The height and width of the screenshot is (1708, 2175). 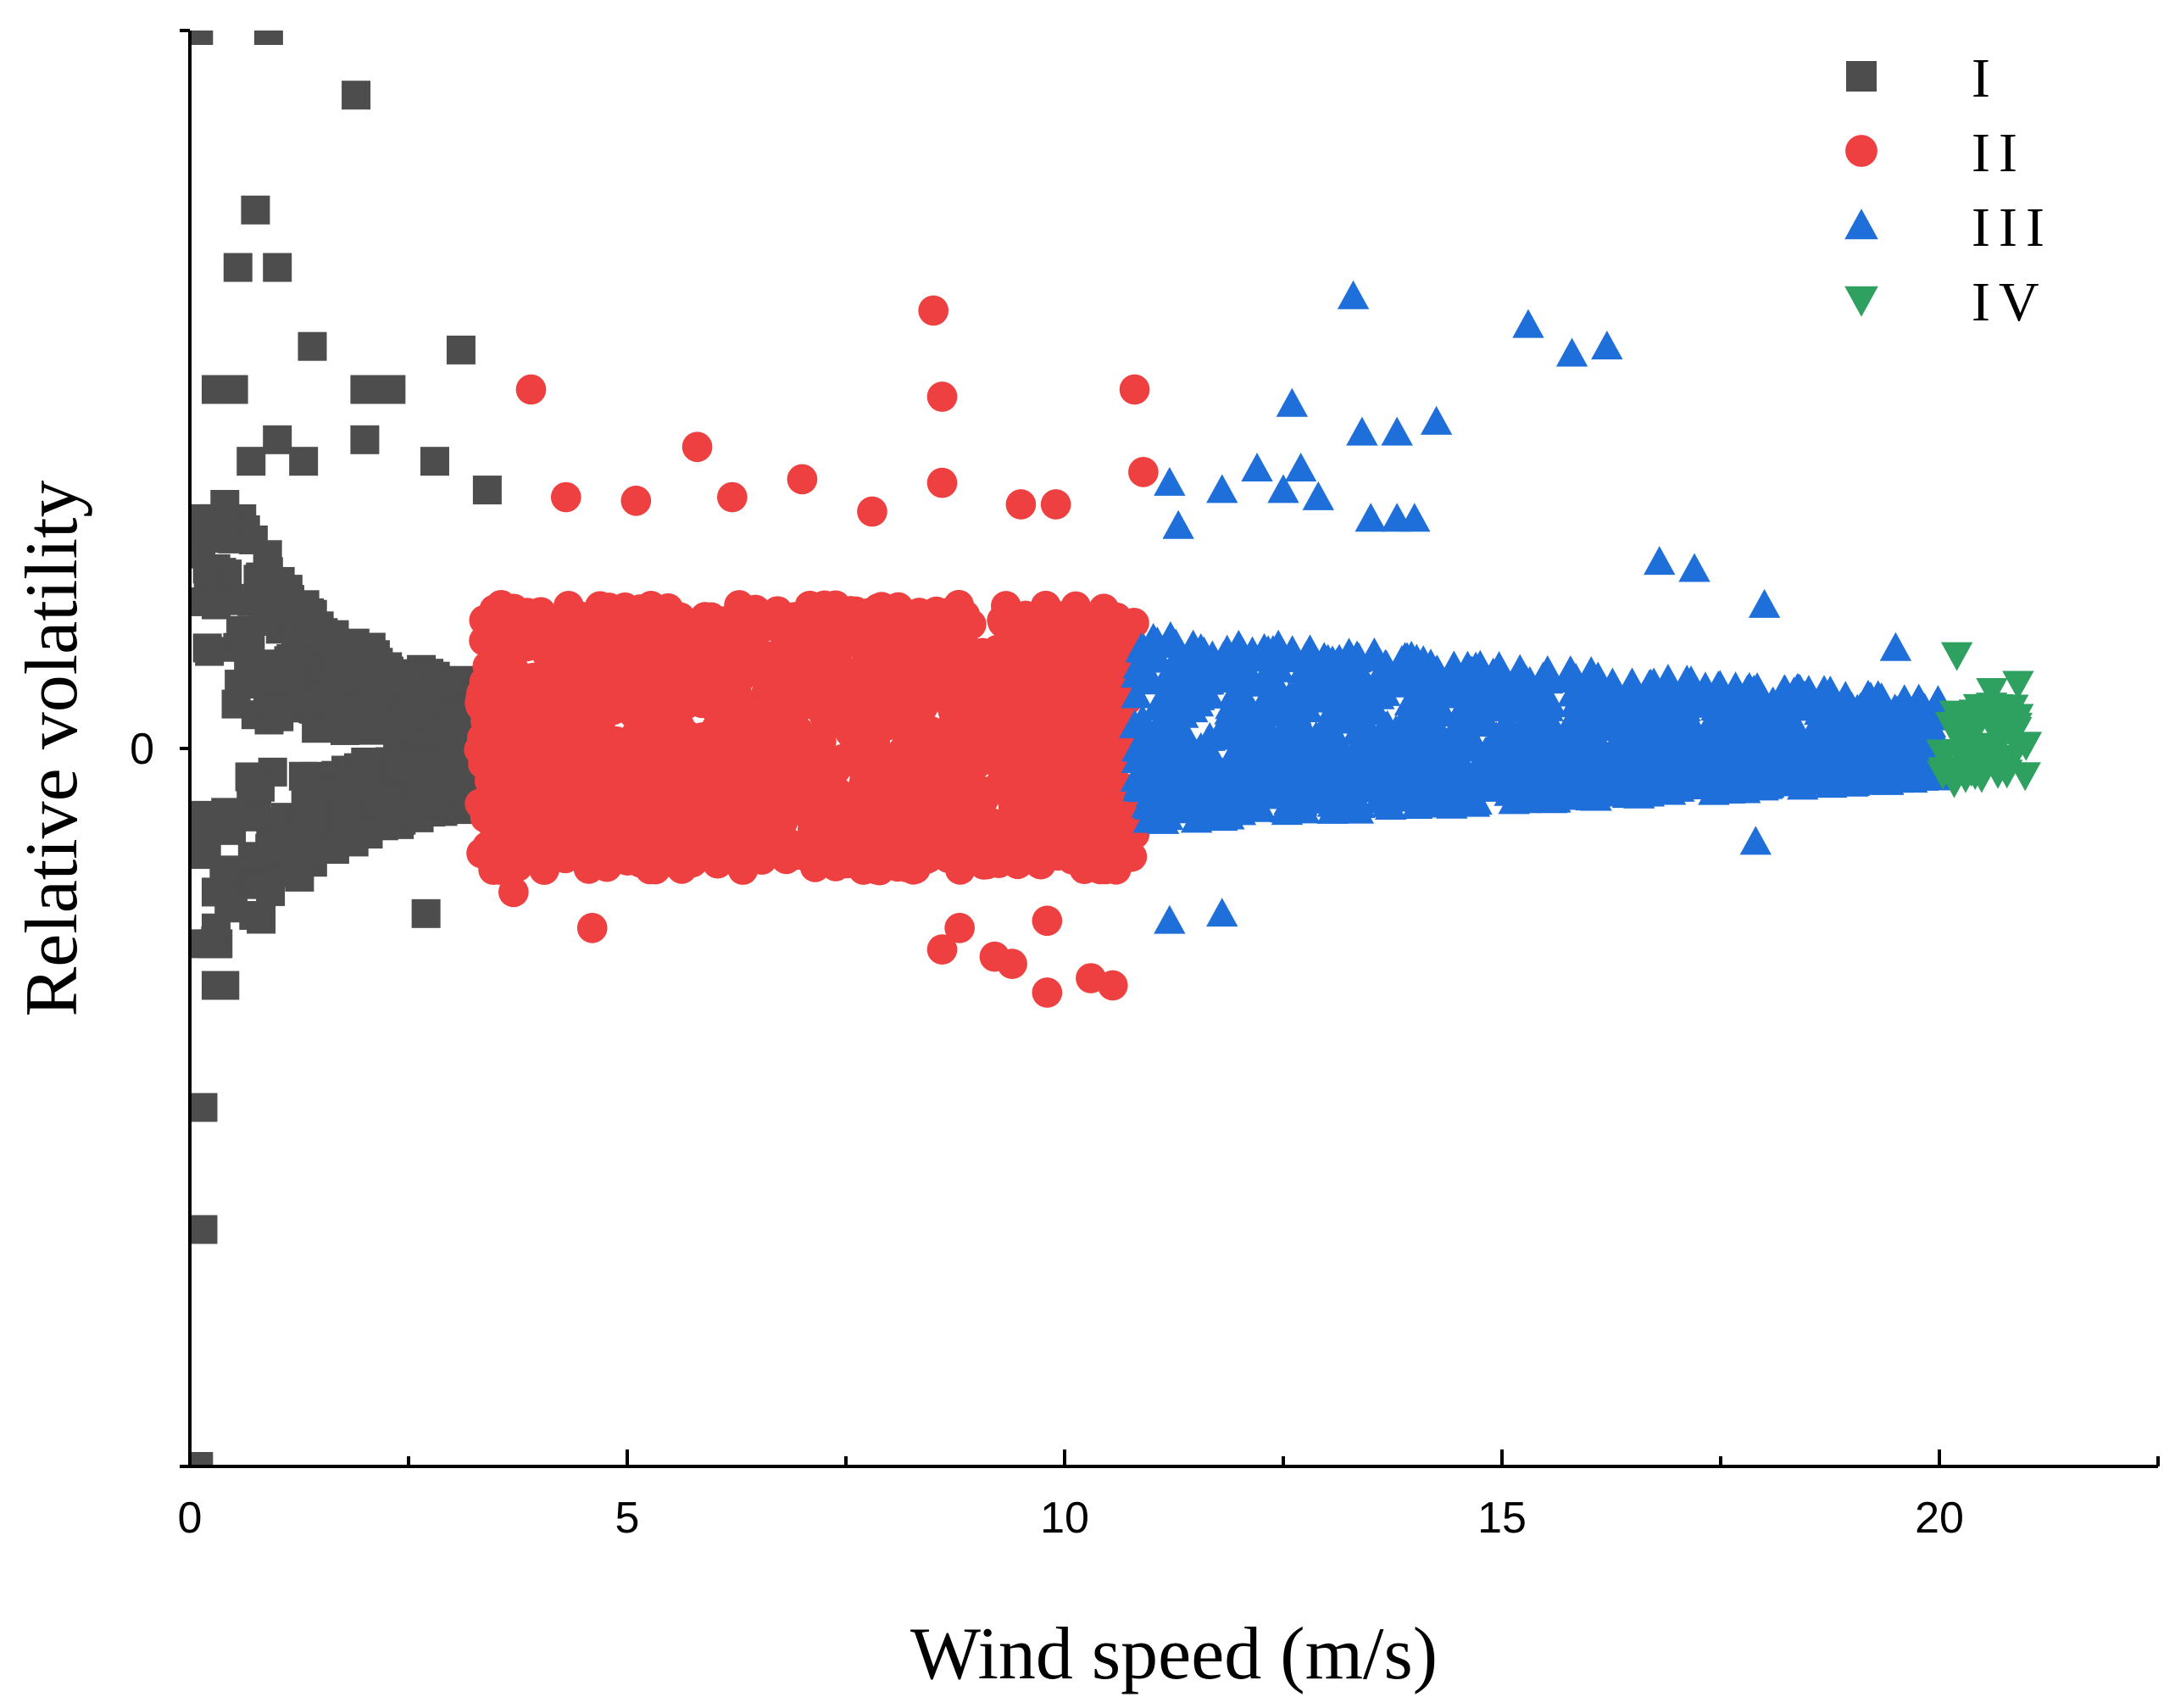 I want to click on x-tick-label: 10, so click(x=1064, y=1518).